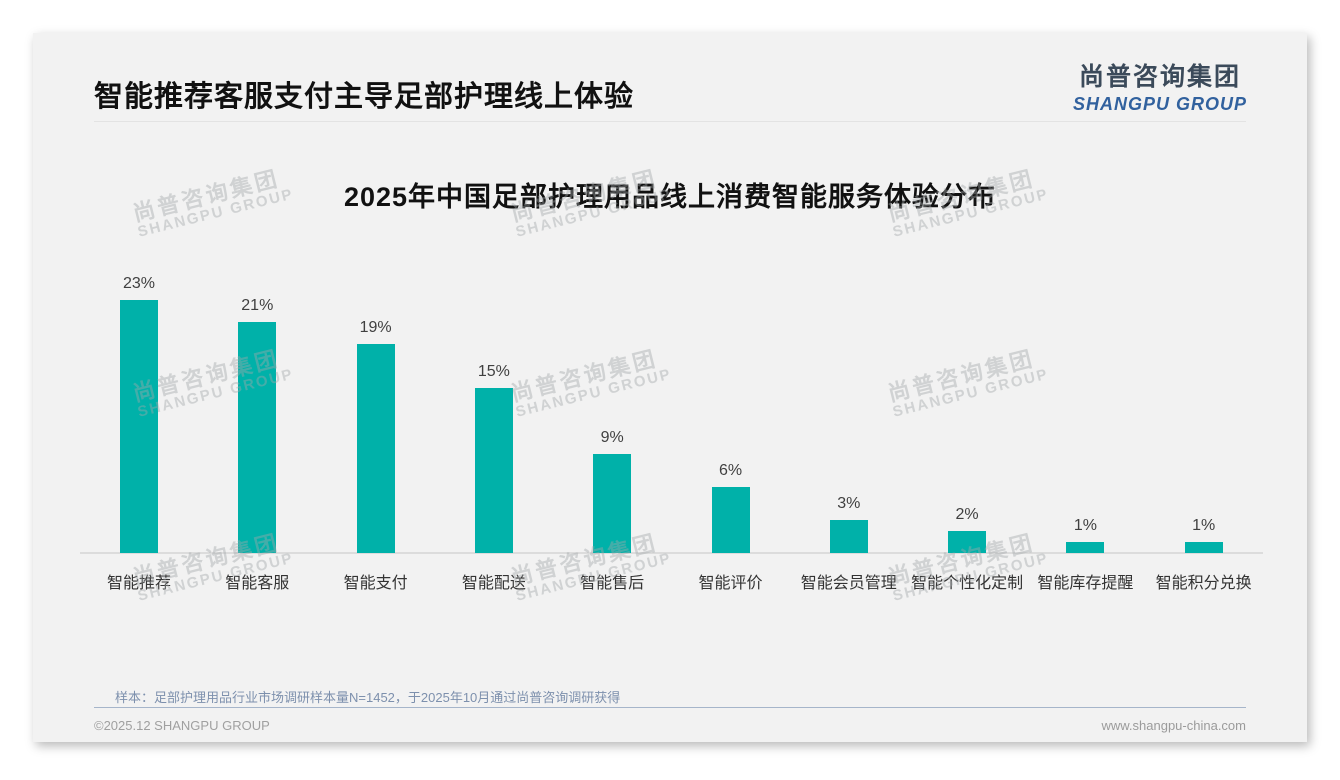  I want to click on bar-category-label: 智能库存提醒, so click(1085, 583).